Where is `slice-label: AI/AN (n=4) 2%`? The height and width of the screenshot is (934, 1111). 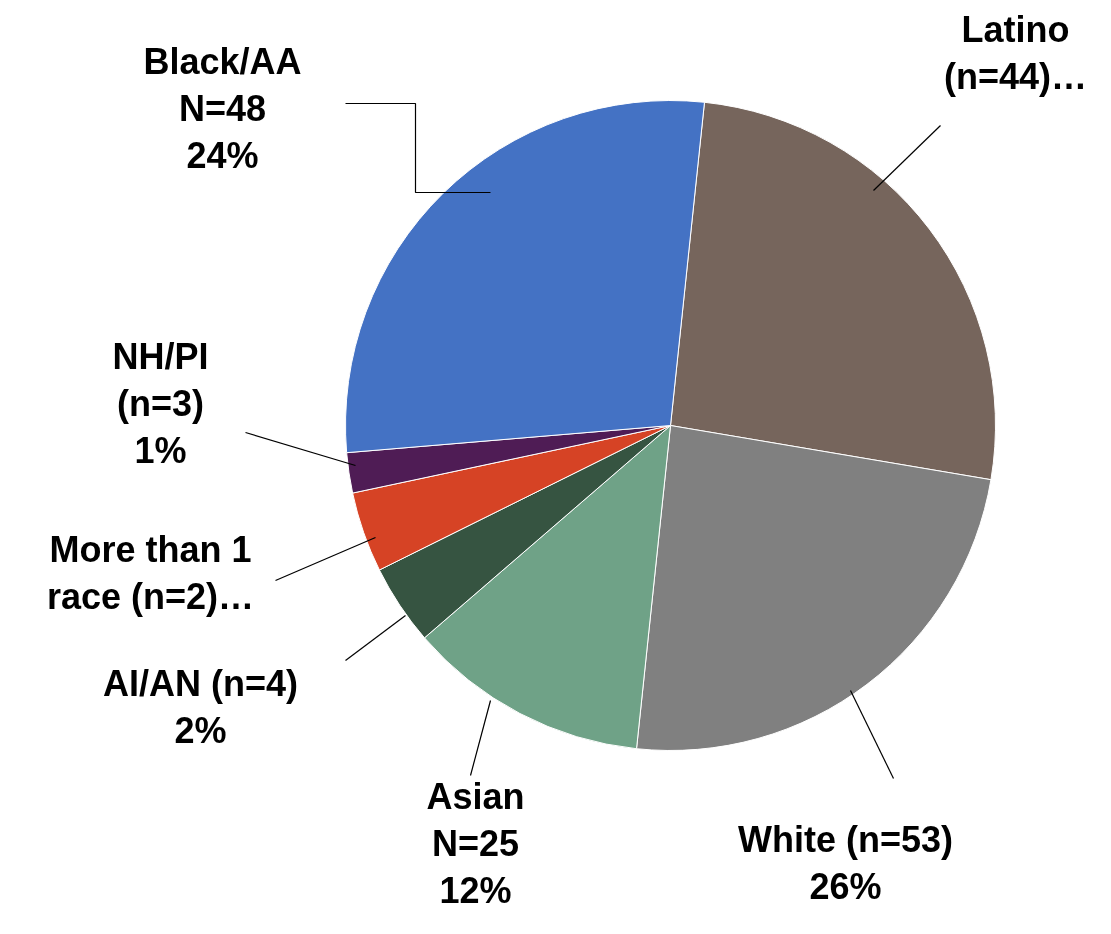
slice-label: AI/AN (n=4) 2% is located at coordinates (200, 706).